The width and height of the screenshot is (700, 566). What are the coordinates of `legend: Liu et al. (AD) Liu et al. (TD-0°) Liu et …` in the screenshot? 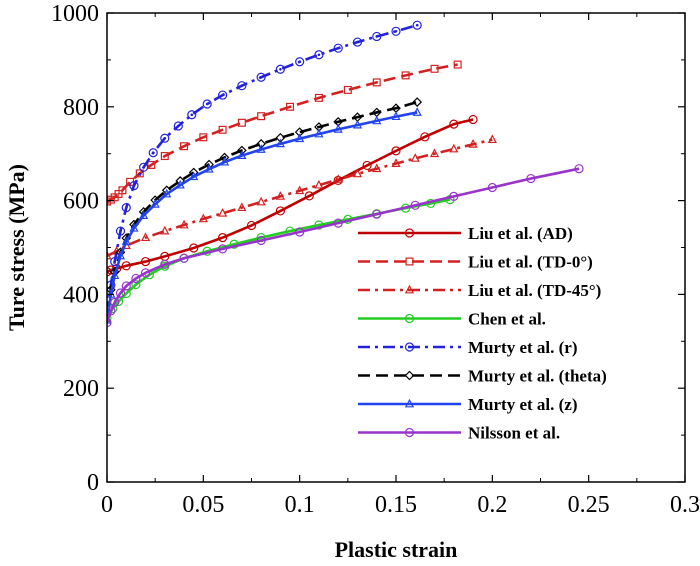 It's located at (482, 333).